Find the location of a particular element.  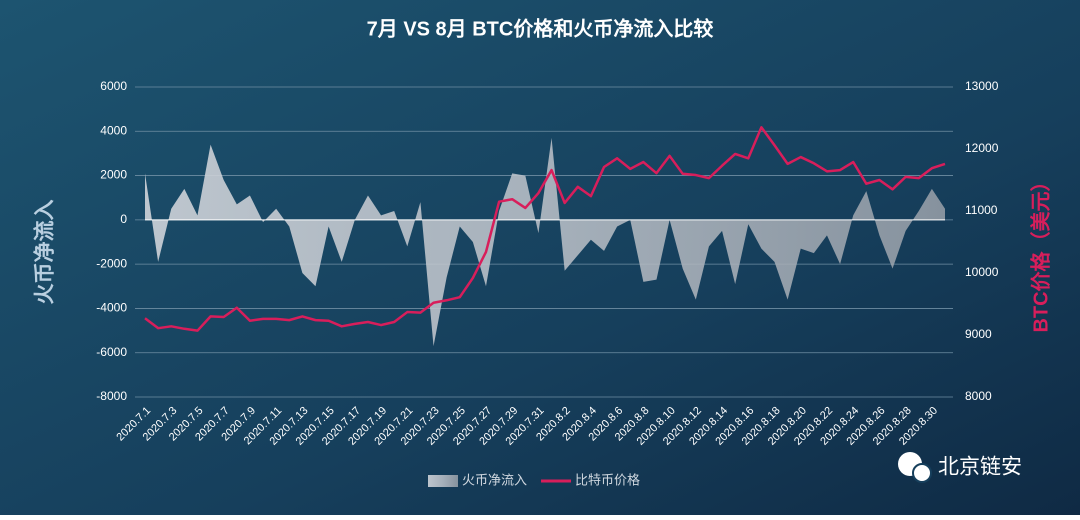

y2-axis-label: BTC价格（美元） is located at coordinates (1040, 251).